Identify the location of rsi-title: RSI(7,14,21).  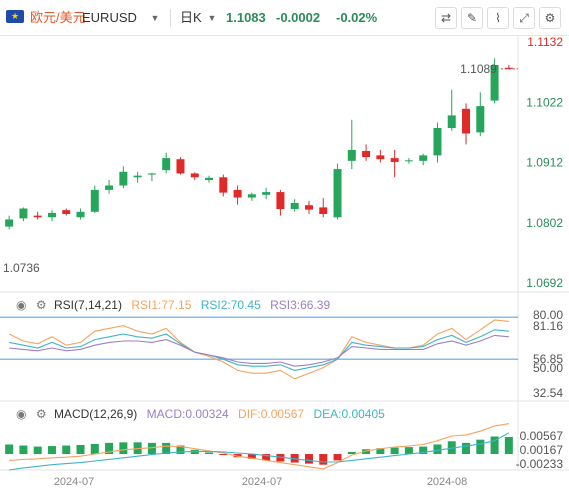
(87, 305).